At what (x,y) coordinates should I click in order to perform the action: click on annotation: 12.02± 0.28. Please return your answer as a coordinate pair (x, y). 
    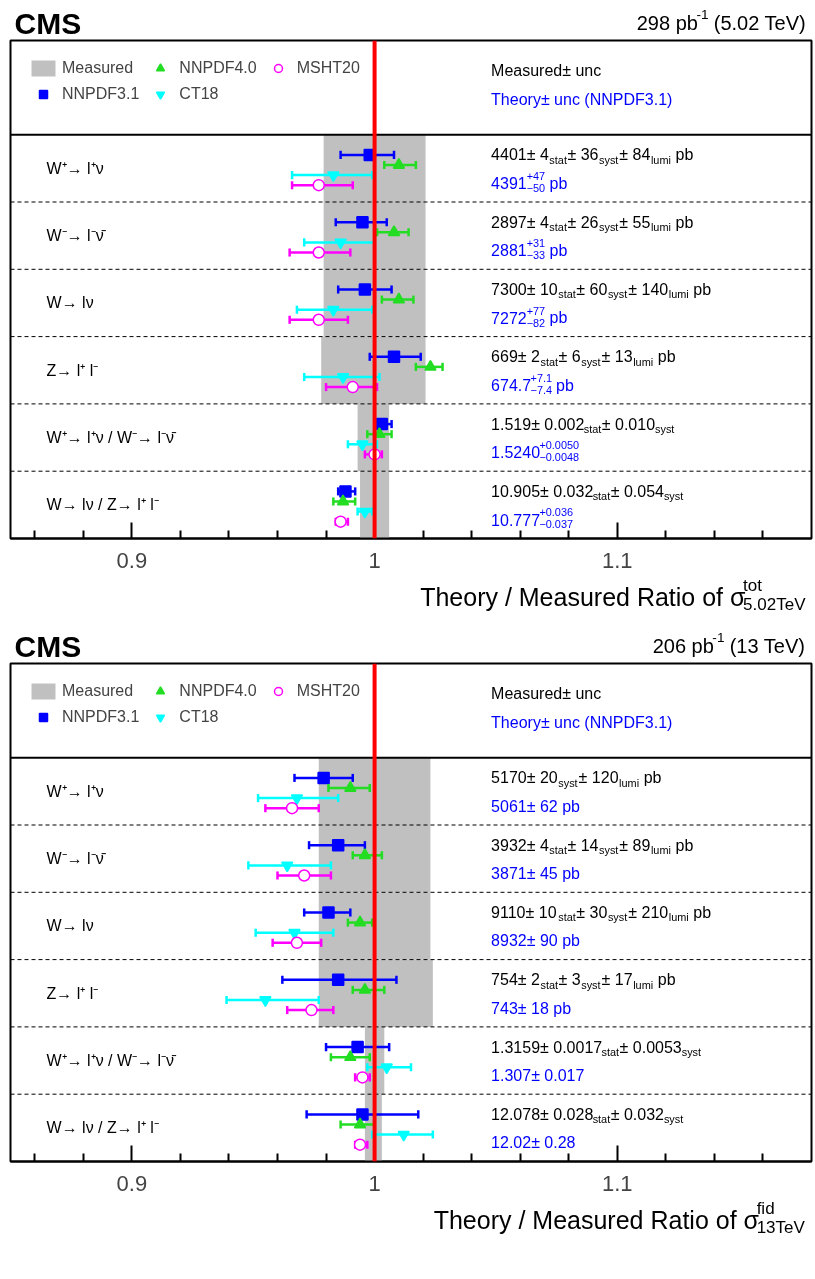
    Looking at the image, I should click on (533, 1143).